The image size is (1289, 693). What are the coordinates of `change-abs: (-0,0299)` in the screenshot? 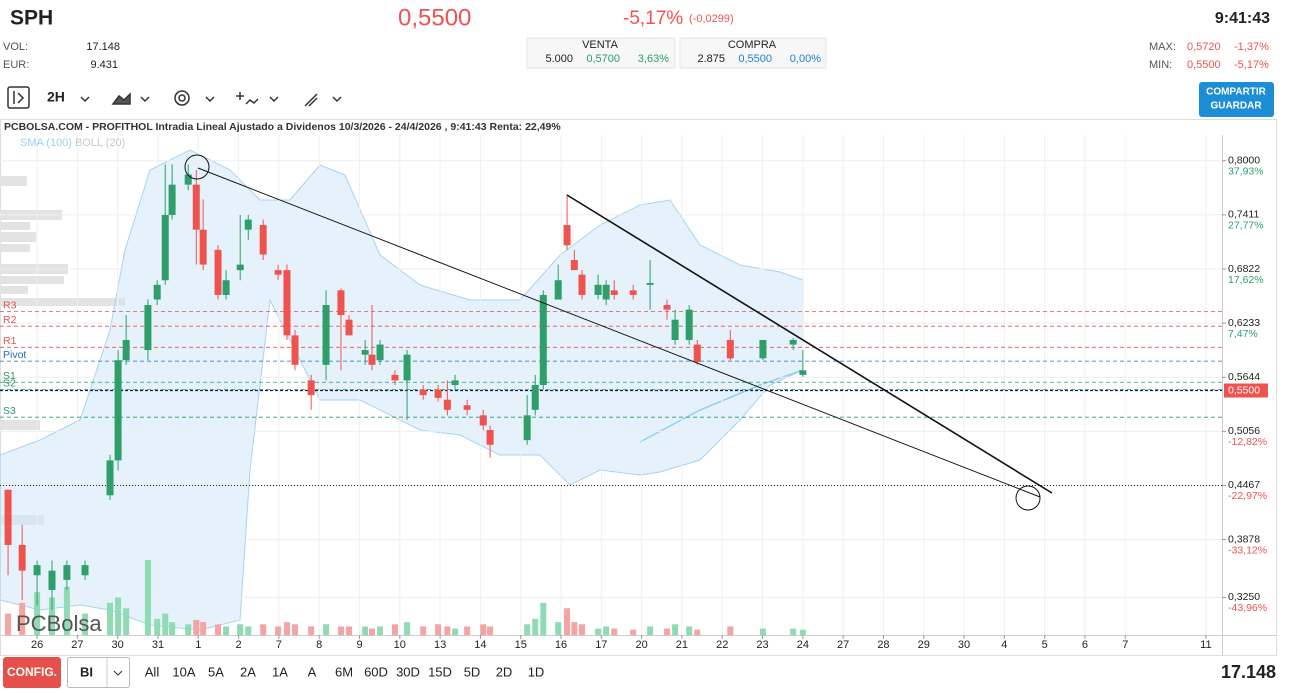 It's located at (711, 19).